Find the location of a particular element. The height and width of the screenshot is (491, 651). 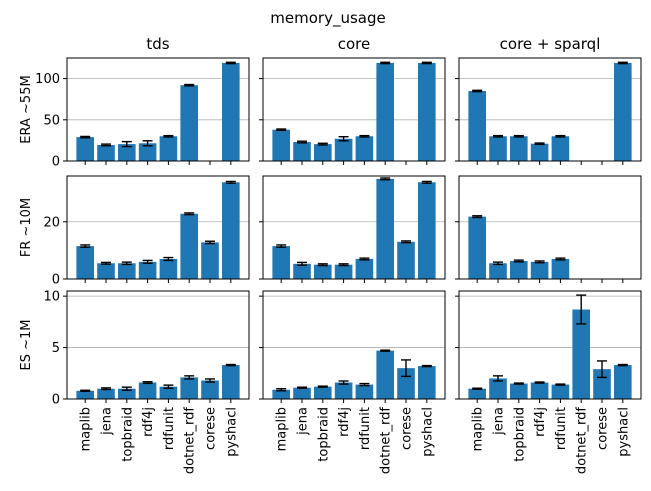

column-title: core + sparql is located at coordinates (550, 44).